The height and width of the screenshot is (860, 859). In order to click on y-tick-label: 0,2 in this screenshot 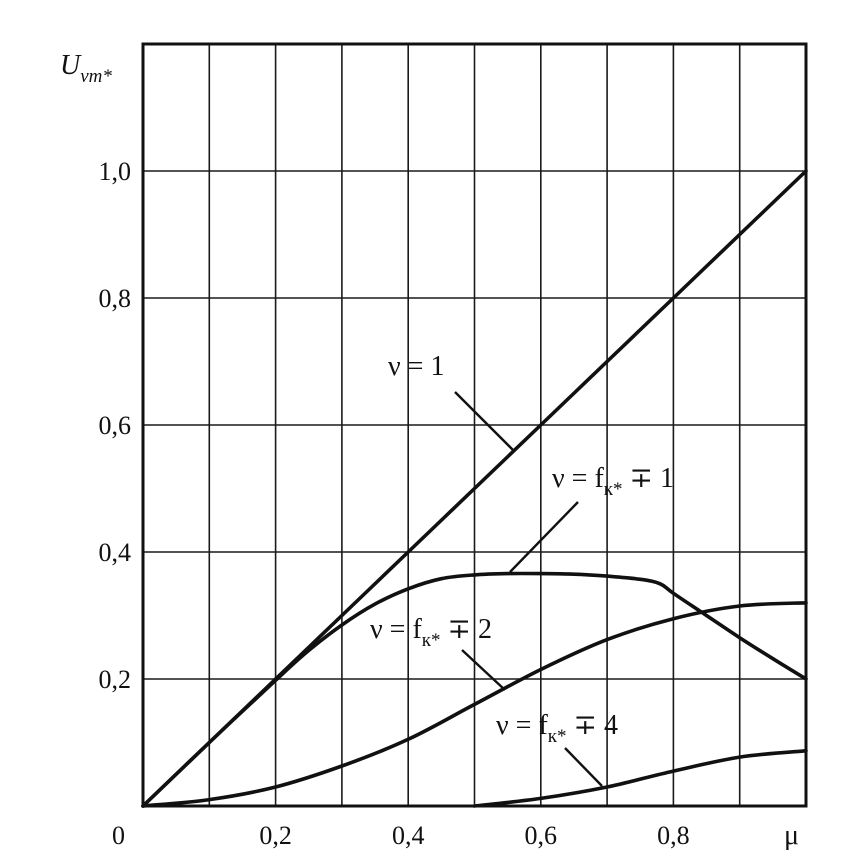, I will do `click(115, 679)`.